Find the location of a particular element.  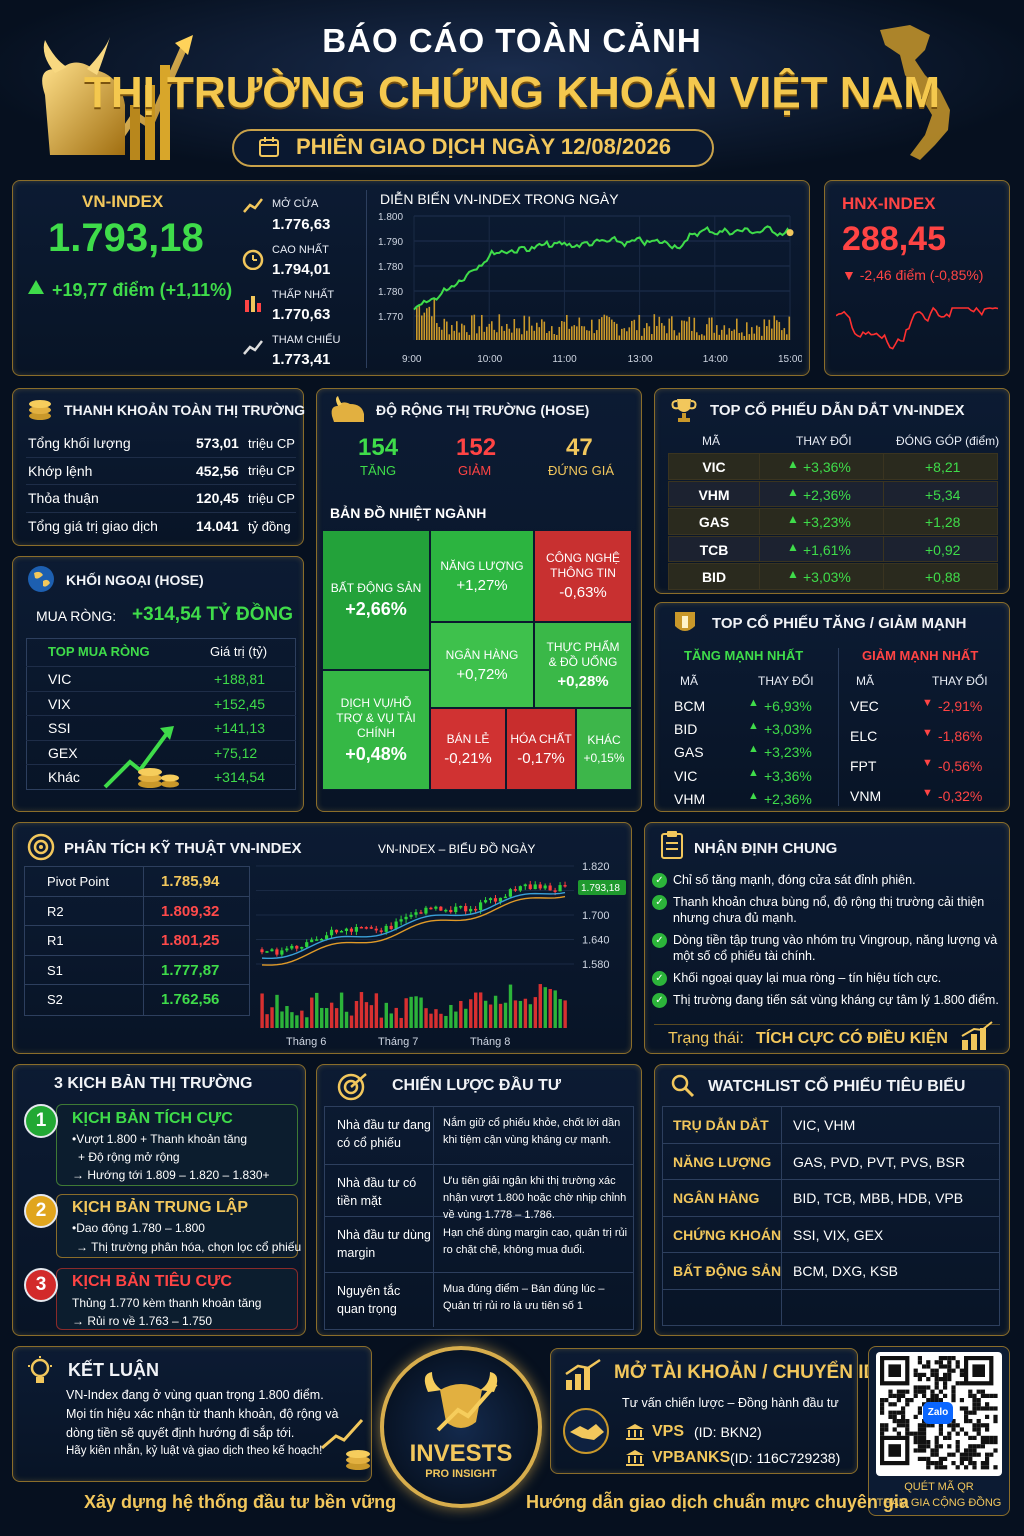

coins-icon is located at coordinates (40, 410).